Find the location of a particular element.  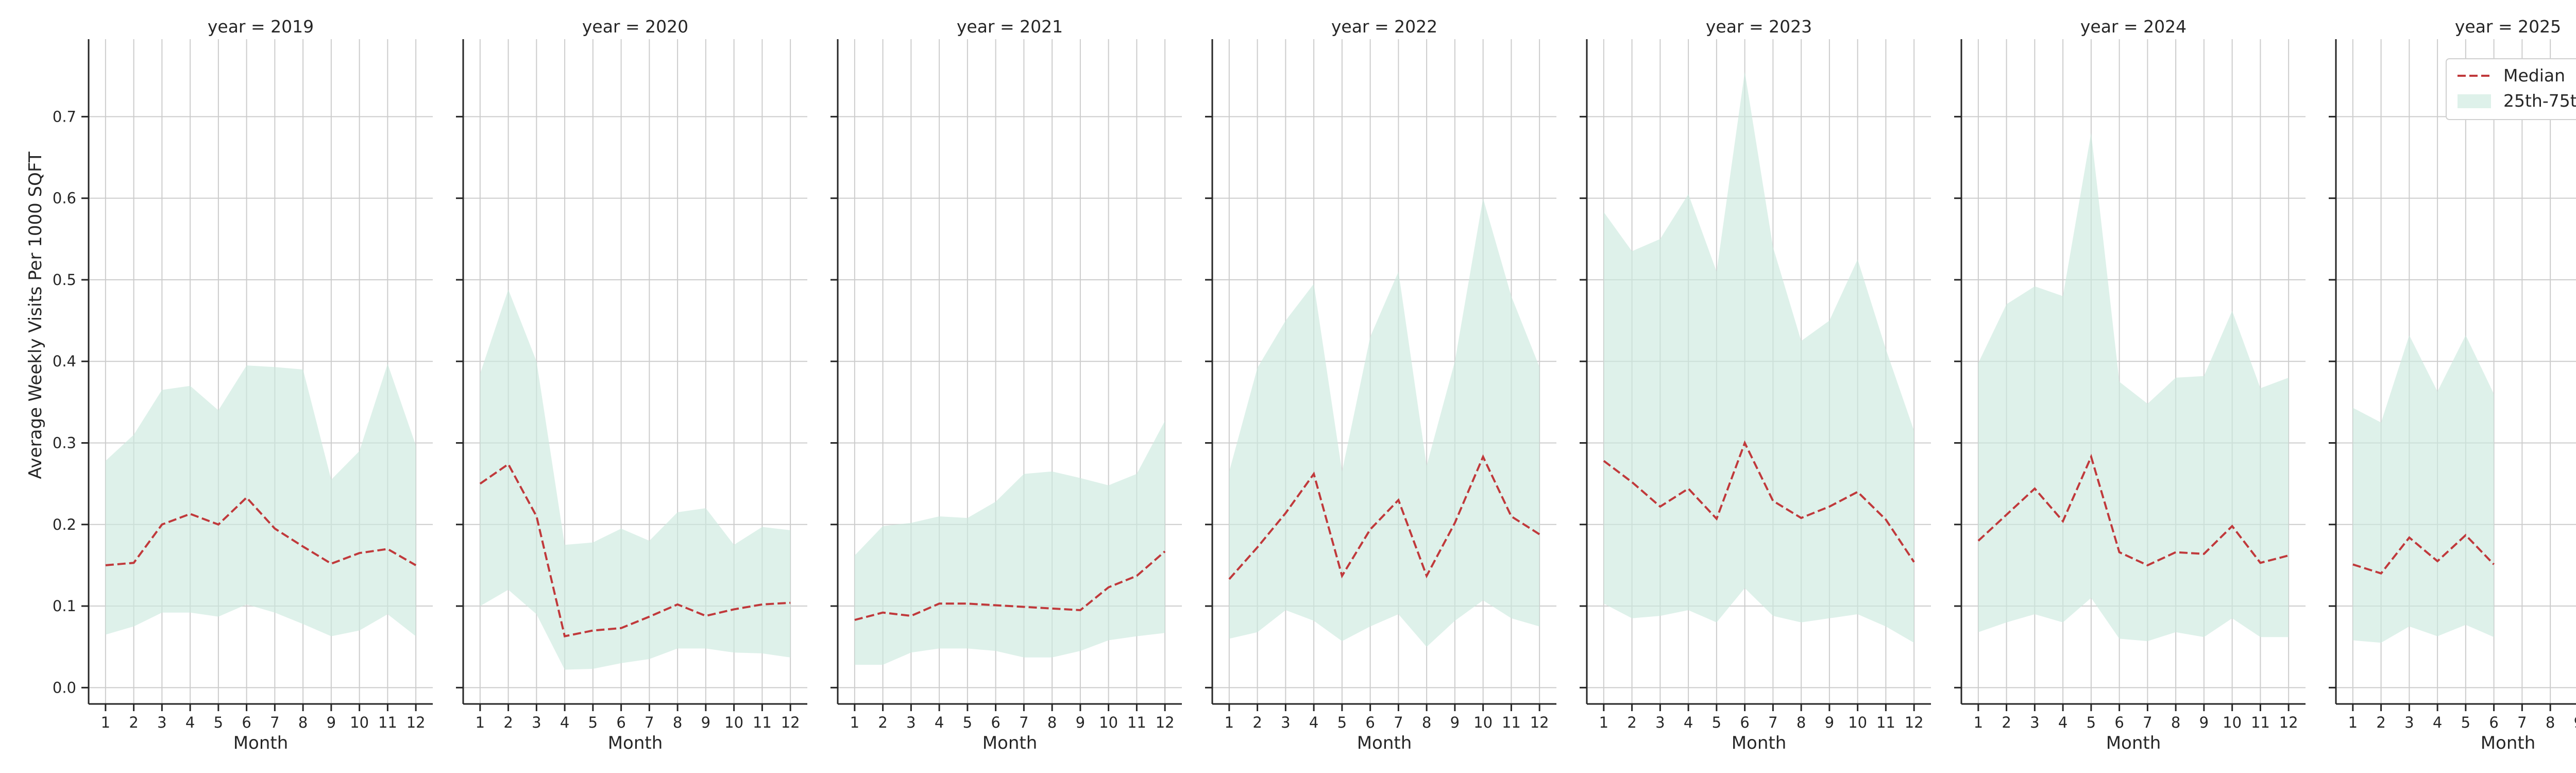

panel-title: year = 2024 is located at coordinates (2133, 26).